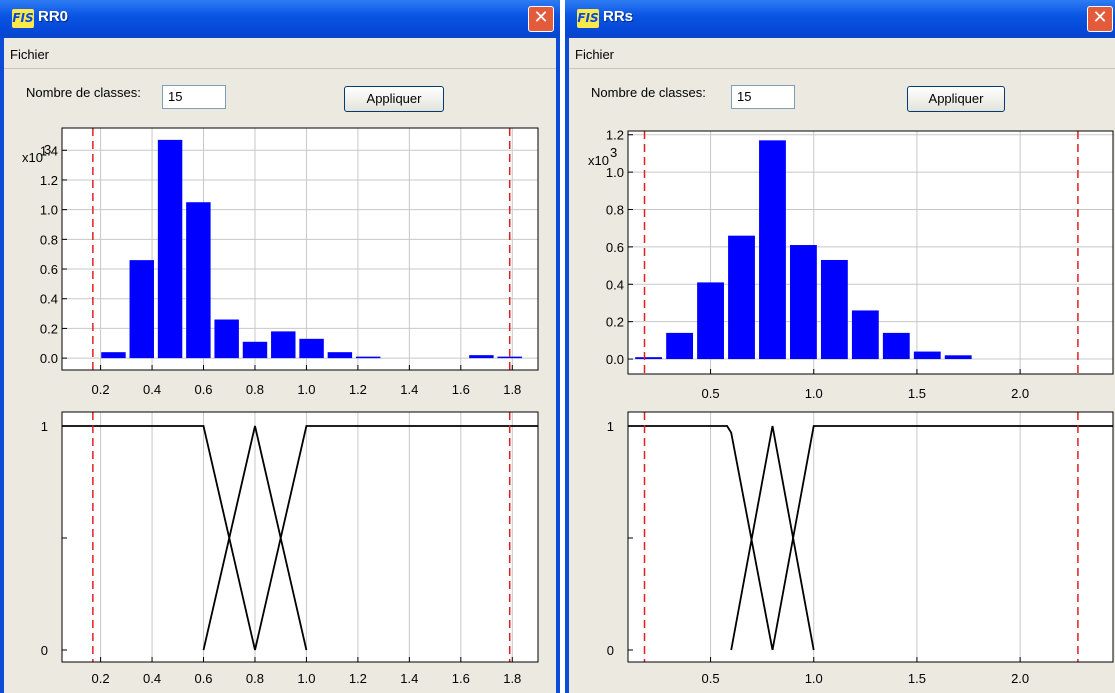  I want to click on histogram-y-tick-label: 1.4, so click(49, 150).